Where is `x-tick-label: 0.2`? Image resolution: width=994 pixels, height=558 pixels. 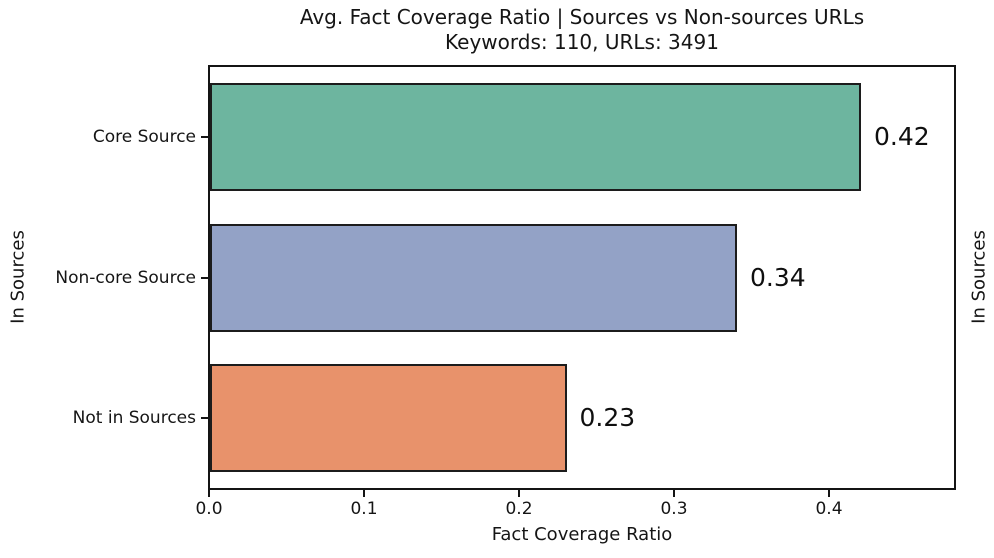
x-tick-label: 0.2 is located at coordinates (519, 509).